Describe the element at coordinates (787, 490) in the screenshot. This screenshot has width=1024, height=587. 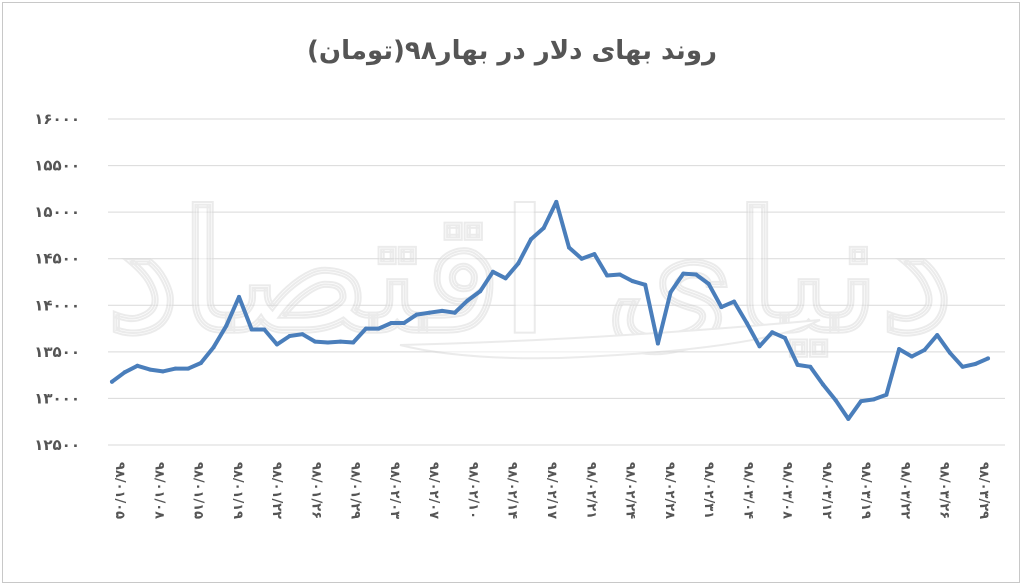
I see `x-tick-label: ۹۸/۰۳/۰۸` at that location.